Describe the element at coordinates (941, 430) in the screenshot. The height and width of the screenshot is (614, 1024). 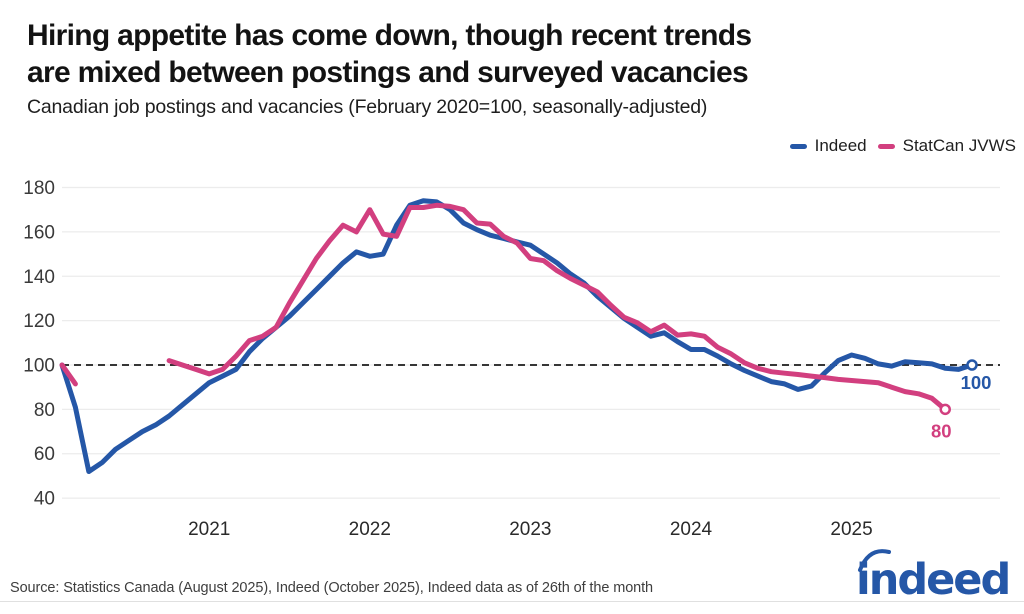
I see `series-end-label-statcan-jvws: 80` at that location.